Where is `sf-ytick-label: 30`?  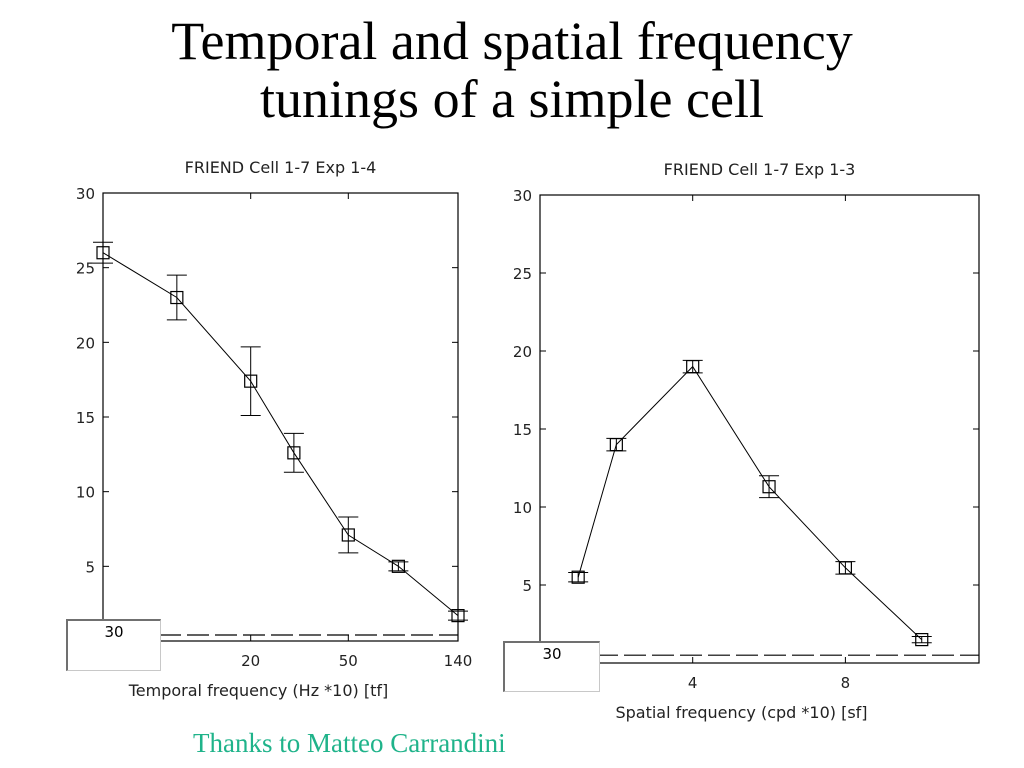
sf-ytick-label: 30 is located at coordinates (522, 196).